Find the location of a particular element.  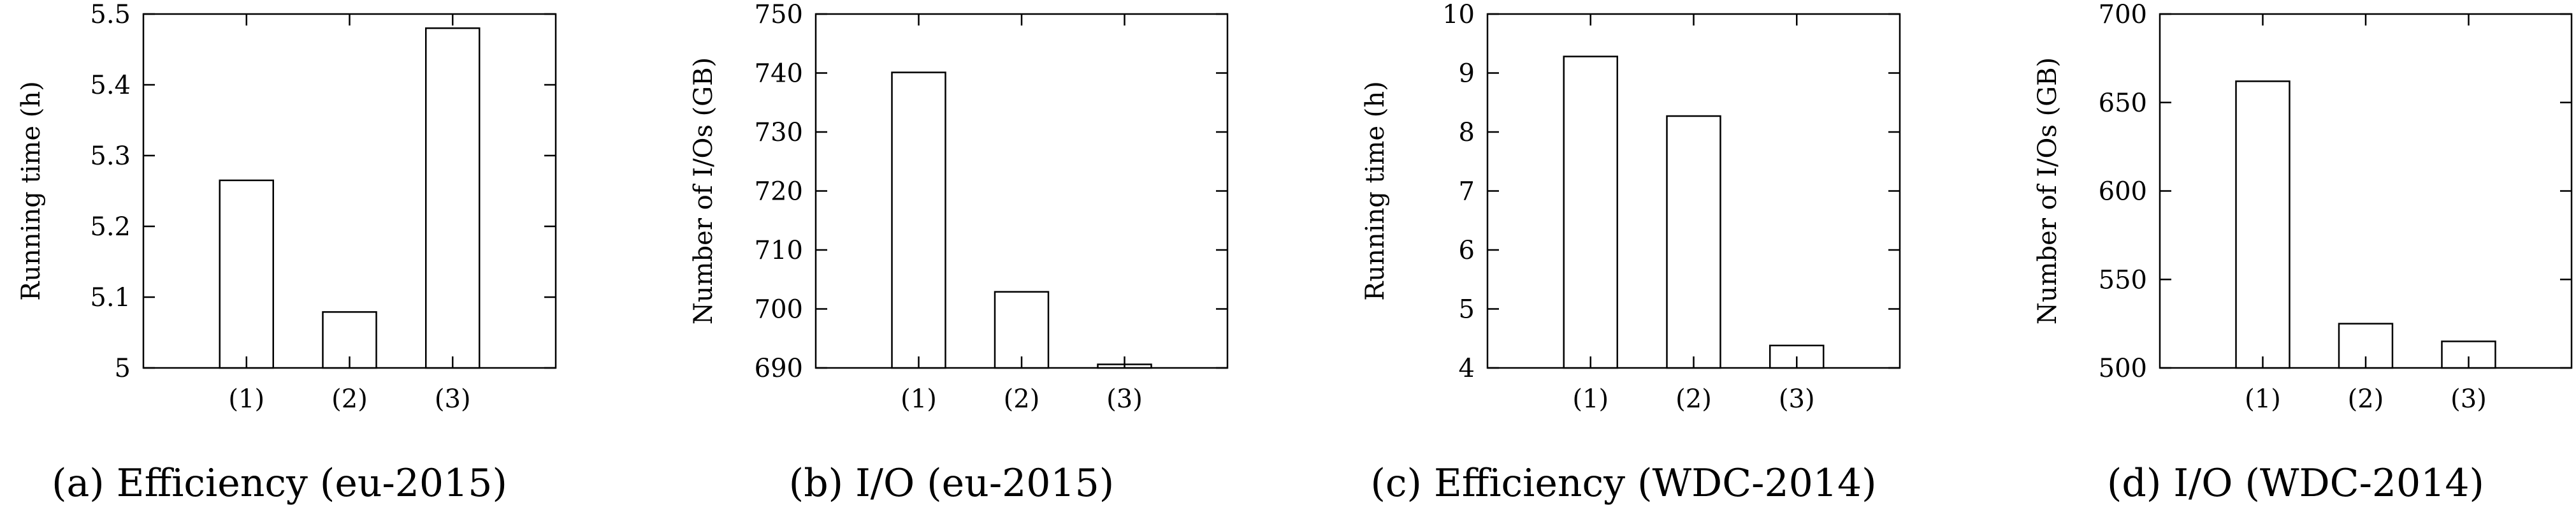

chart-3-caption: (c) Efficiency (WDC-2014) is located at coordinates (1623, 483).